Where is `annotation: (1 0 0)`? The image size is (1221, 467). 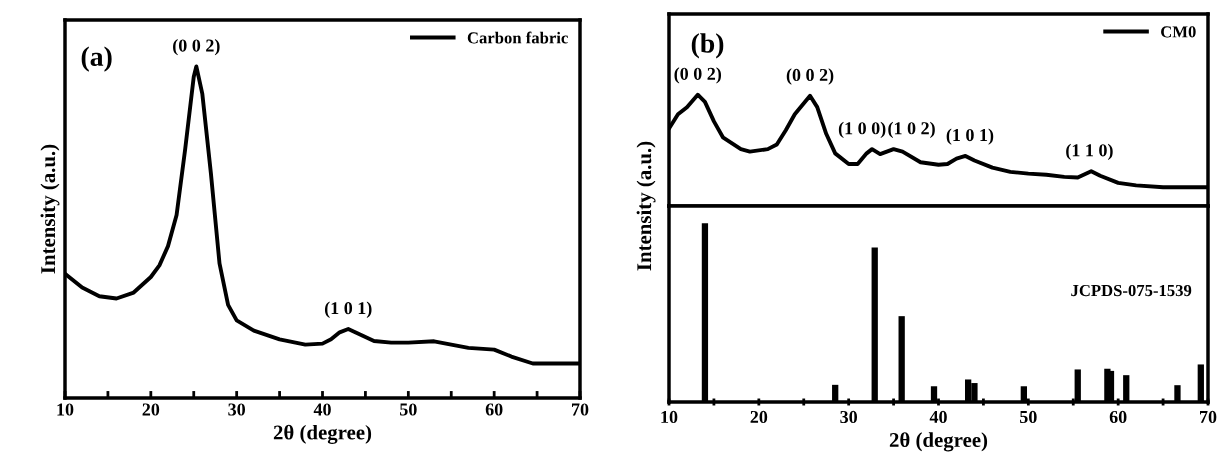
annotation: (1 0 0) is located at coordinates (862, 130).